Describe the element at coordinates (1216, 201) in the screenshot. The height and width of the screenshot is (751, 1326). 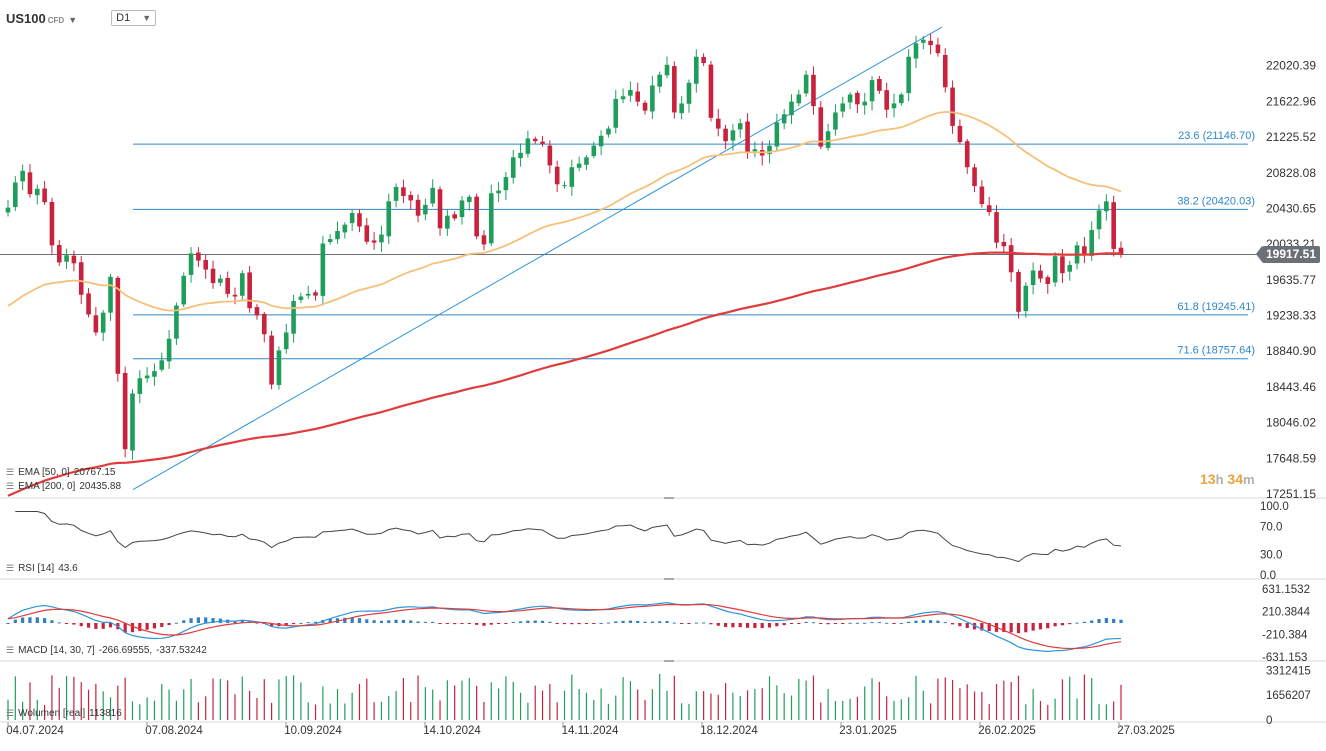
I see `fib-level-label: 38.2 (20420.03)` at that location.